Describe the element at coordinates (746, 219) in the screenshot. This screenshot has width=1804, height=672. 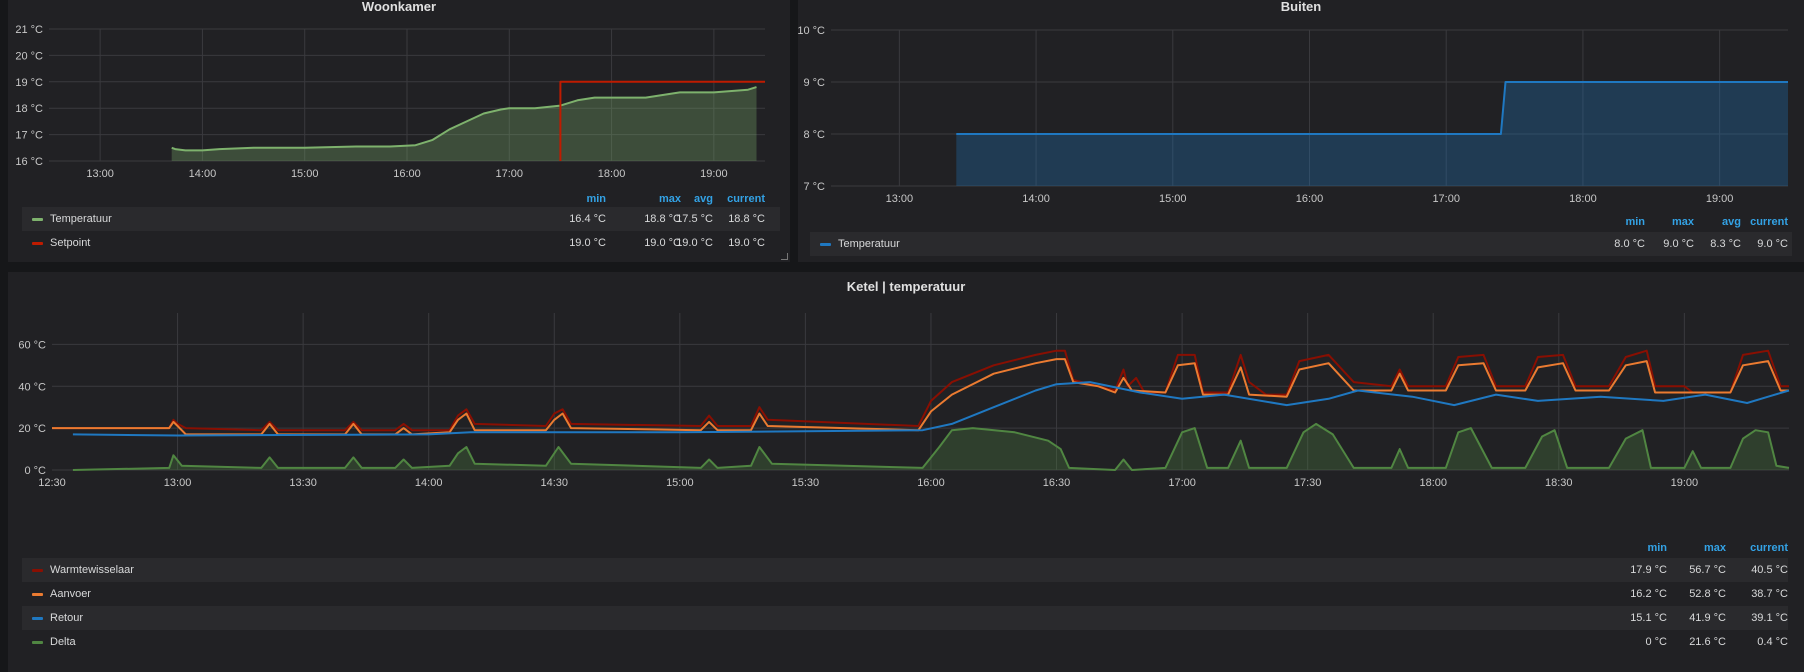
I see `legend-value-current: 18.8 °C` at that location.